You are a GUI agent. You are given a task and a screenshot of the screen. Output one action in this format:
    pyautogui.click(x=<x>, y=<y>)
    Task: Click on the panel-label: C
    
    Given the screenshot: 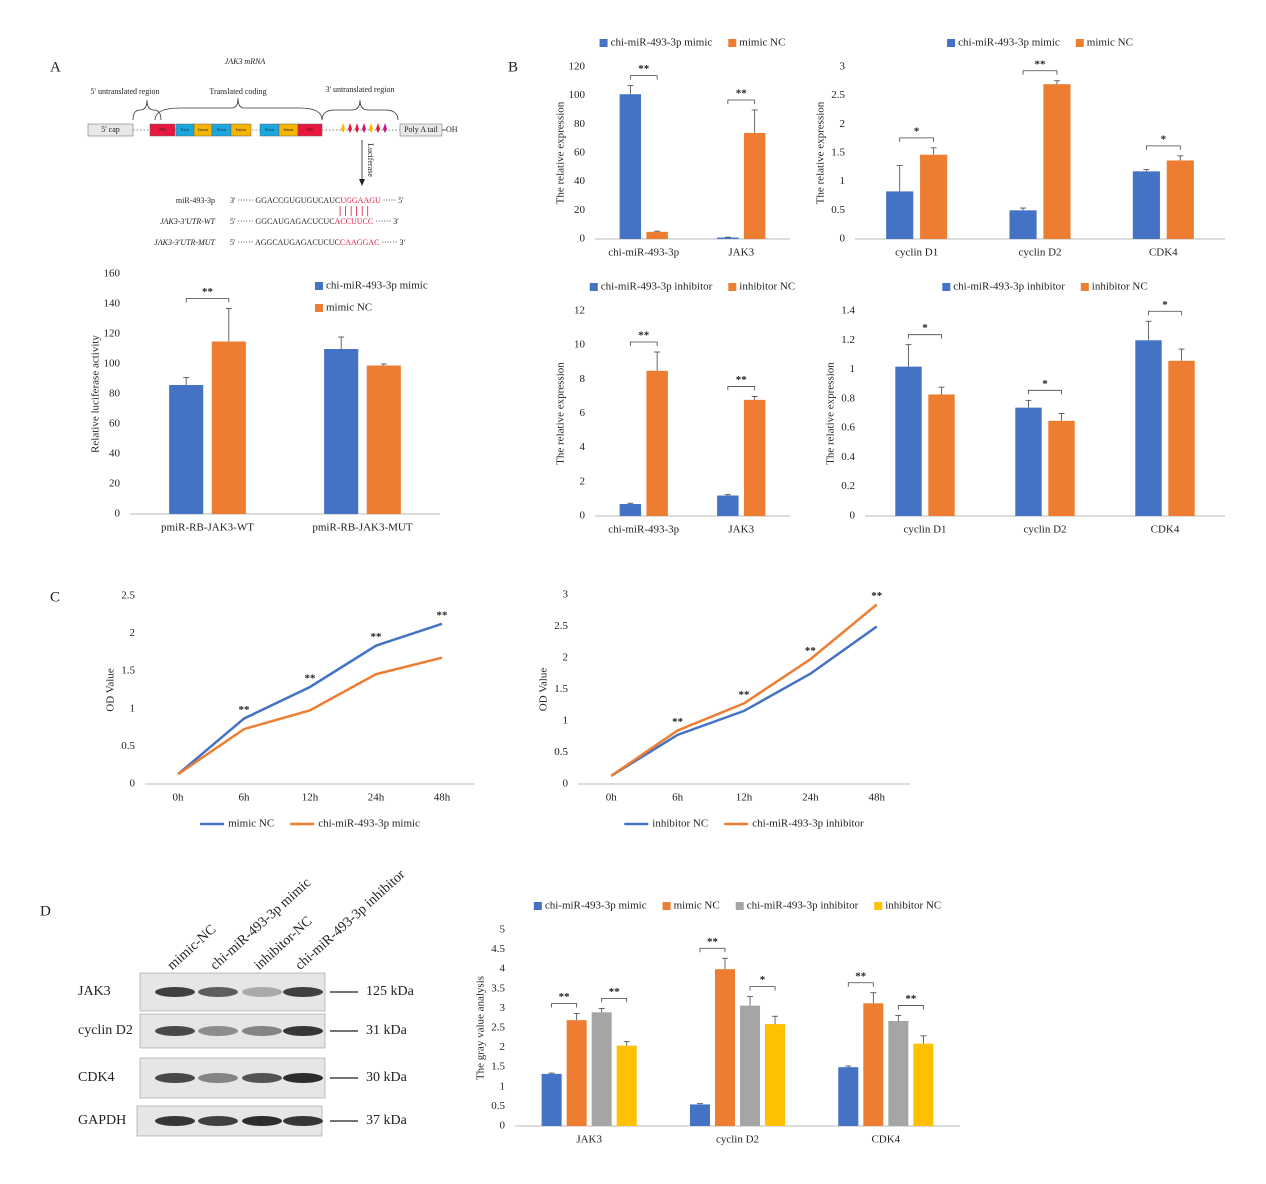 What is the action you would take?
    pyautogui.click(x=55, y=597)
    